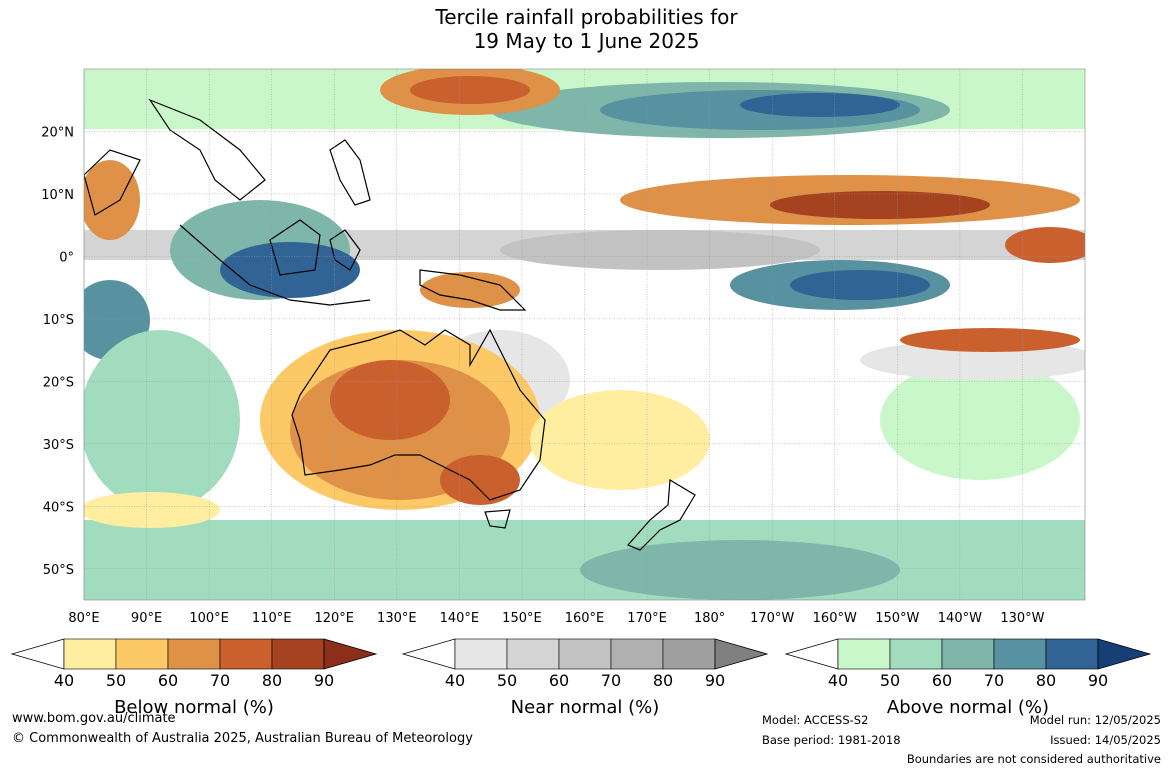  Describe the element at coordinates (194, 707) in the screenshot. I see `colorbar-title: Below normal (%)` at that location.